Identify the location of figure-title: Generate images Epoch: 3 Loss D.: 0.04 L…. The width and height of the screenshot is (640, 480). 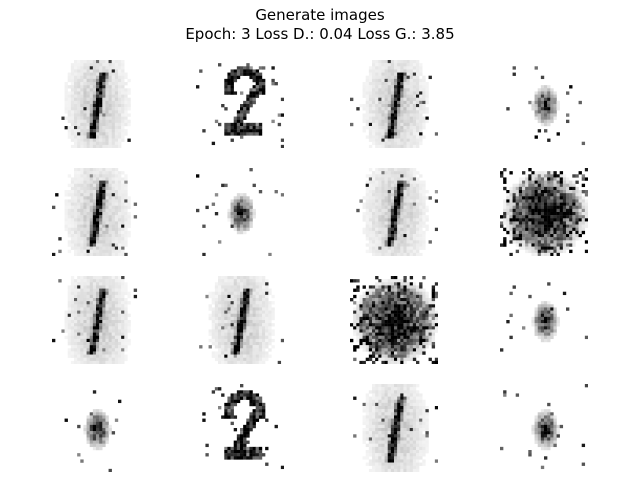
(320, 25).